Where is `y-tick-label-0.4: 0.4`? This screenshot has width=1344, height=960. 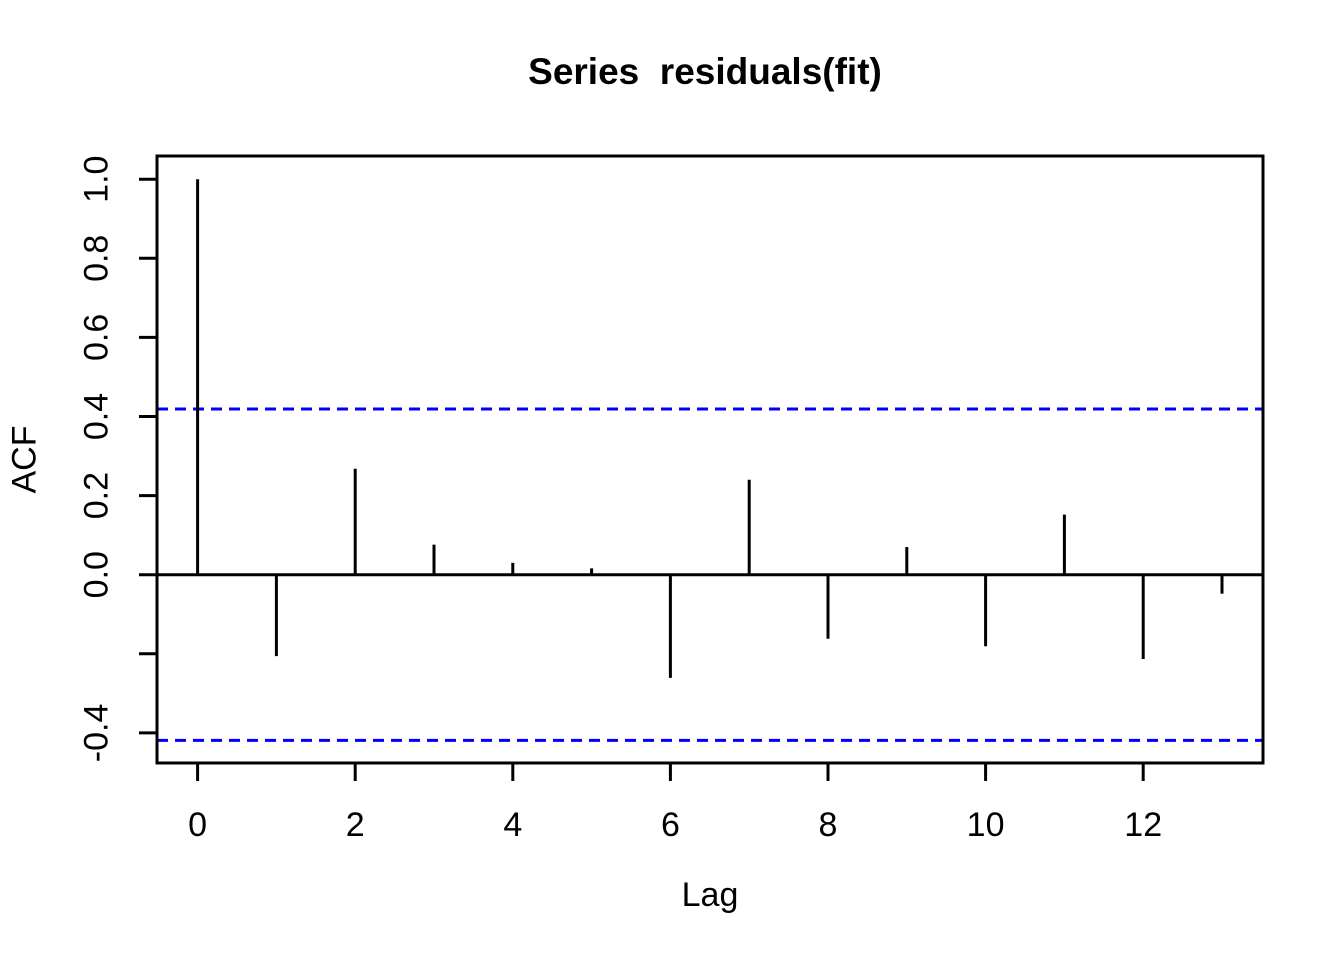 y-tick-label-0.4: 0.4 is located at coordinates (97, 416).